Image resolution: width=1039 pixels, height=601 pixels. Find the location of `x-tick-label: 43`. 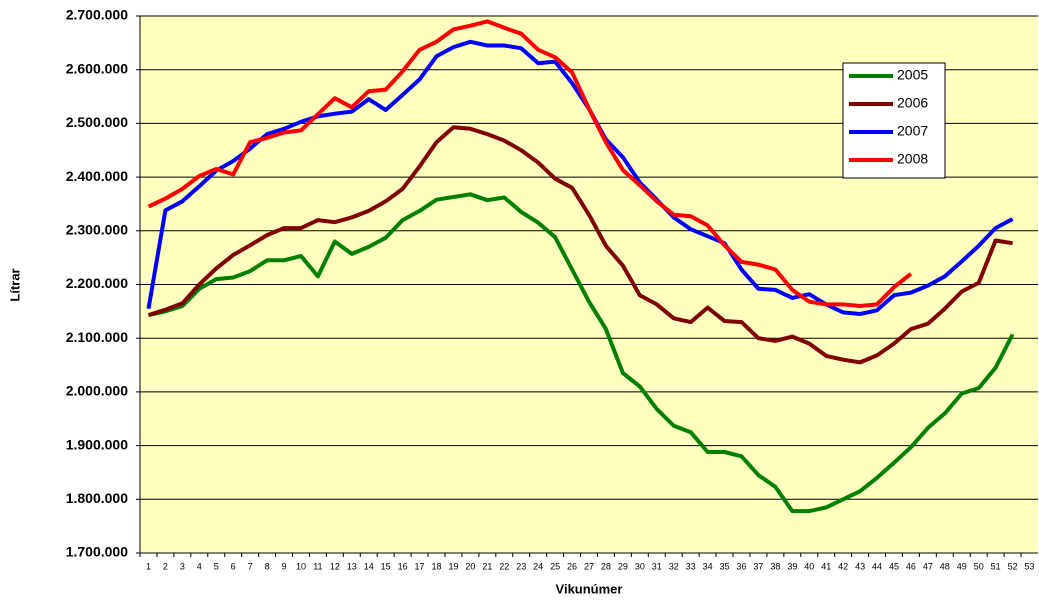

x-tick-label: 43 is located at coordinates (860, 566).